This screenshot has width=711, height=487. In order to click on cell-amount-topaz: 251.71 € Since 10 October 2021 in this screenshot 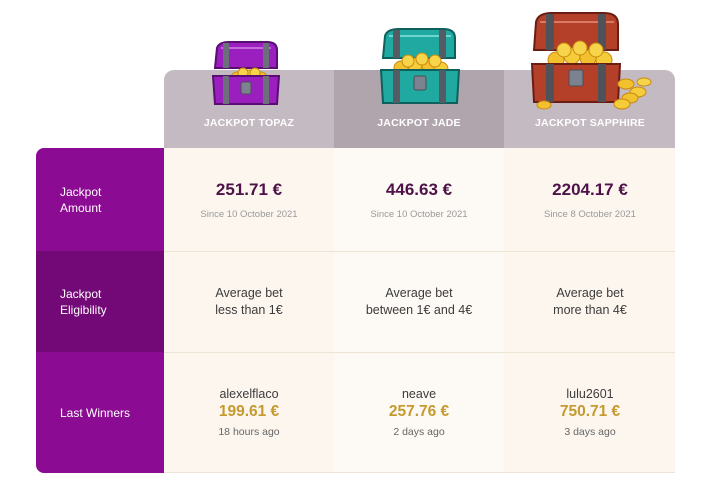, I will do `click(249, 199)`.